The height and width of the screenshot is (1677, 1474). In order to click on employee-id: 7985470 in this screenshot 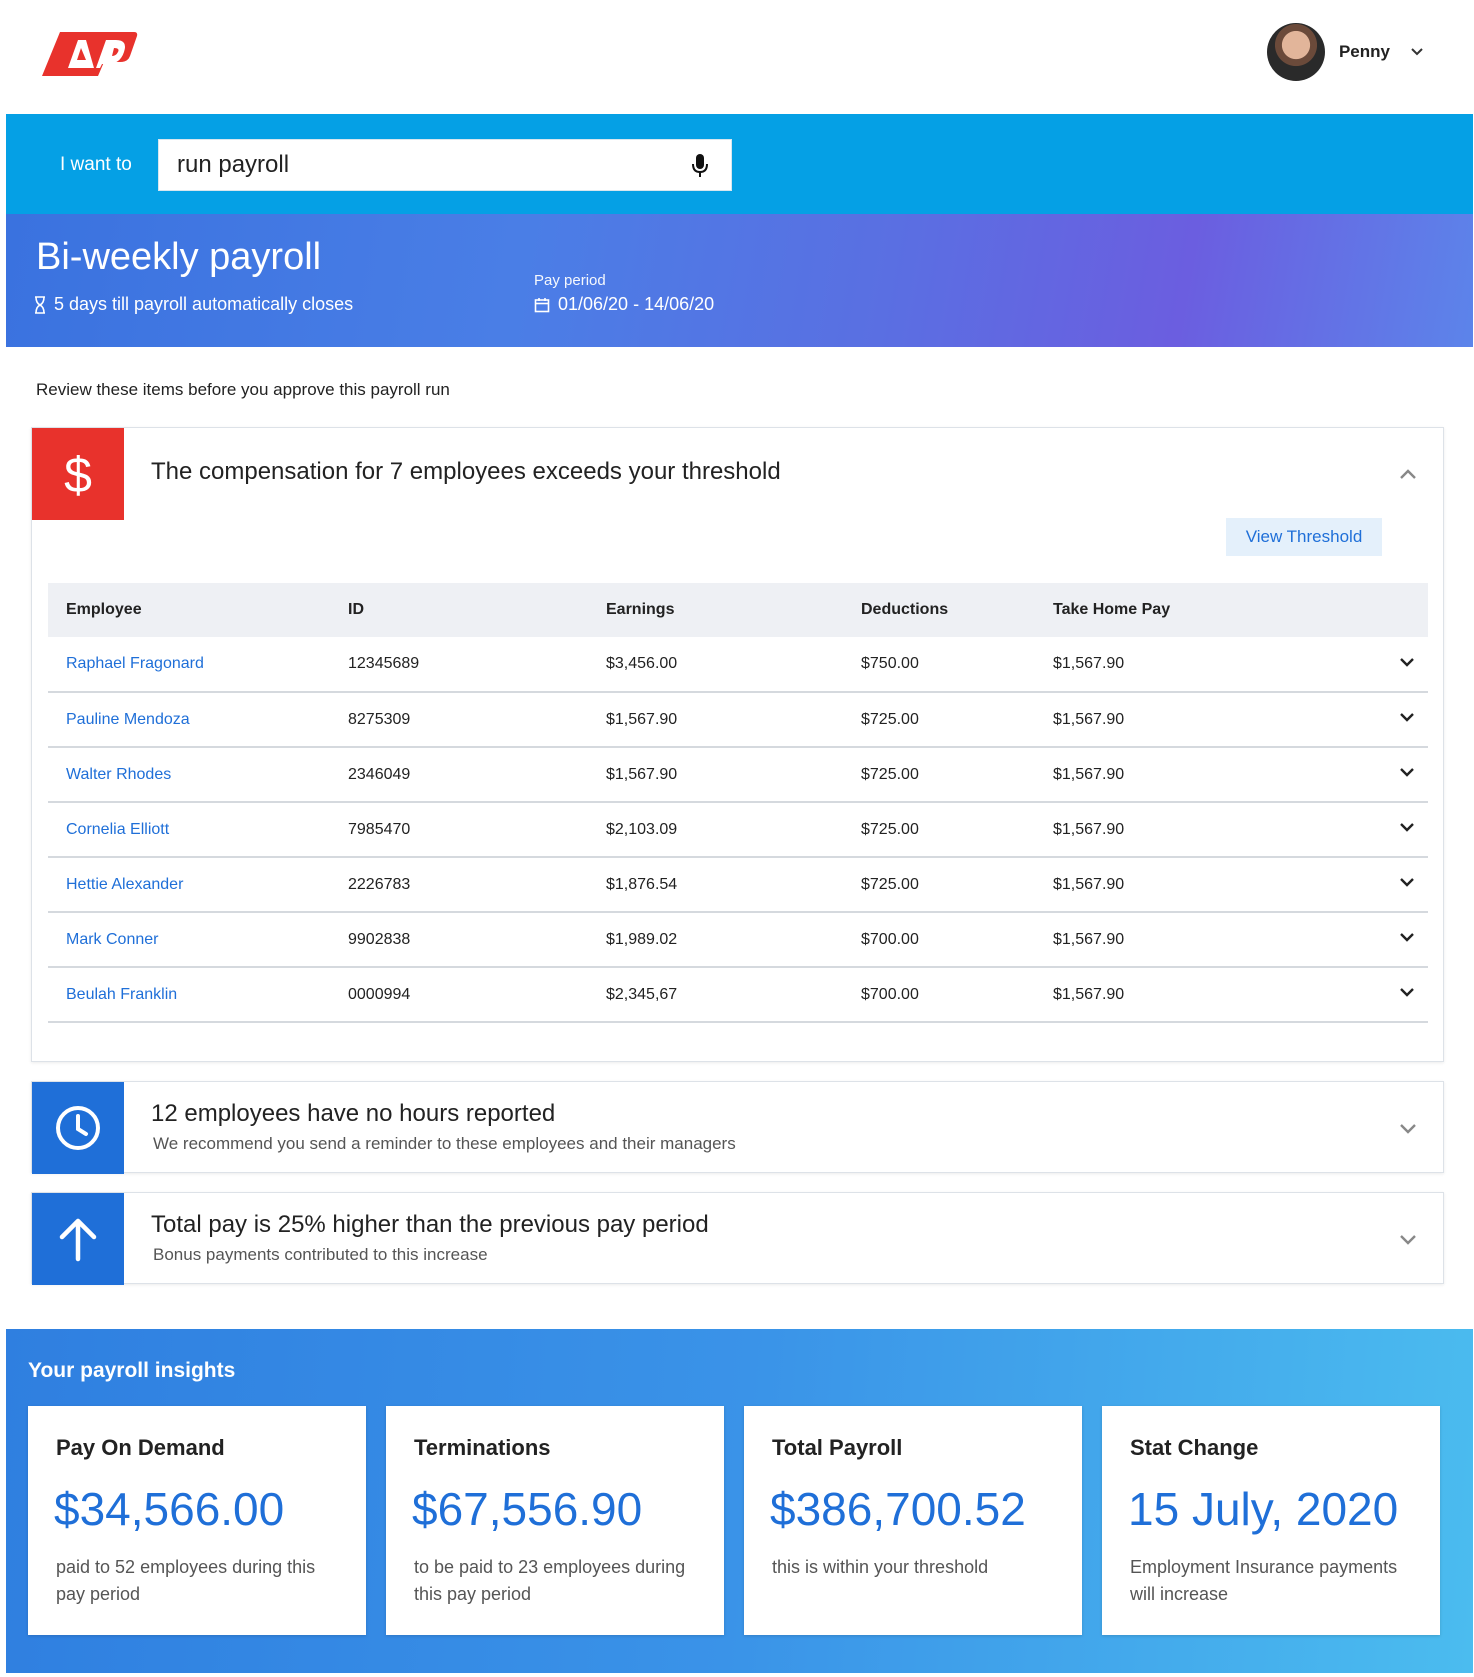, I will do `click(459, 830)`.